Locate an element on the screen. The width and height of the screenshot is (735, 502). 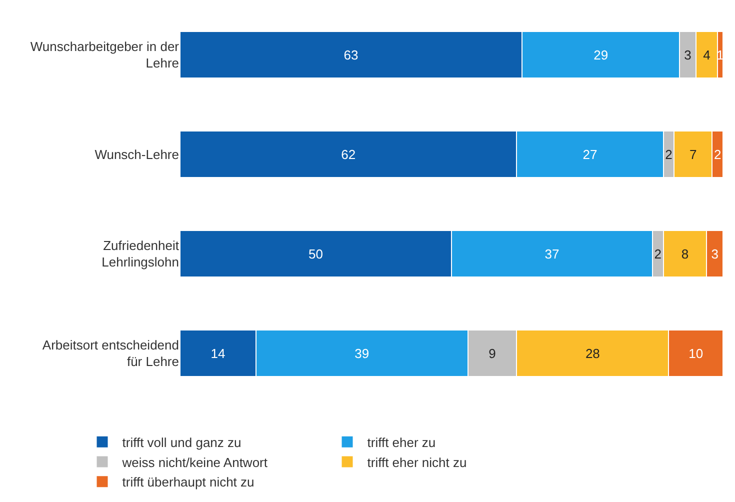
legend-label: trifft eher nicht zu is located at coordinates (417, 462).